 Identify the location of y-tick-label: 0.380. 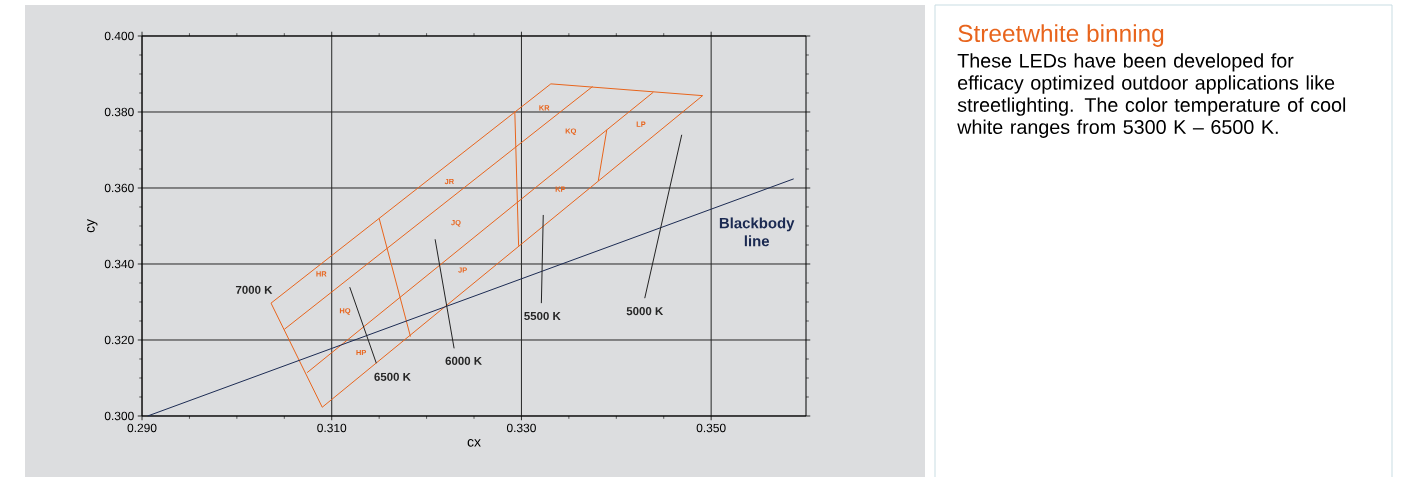
(119, 111).